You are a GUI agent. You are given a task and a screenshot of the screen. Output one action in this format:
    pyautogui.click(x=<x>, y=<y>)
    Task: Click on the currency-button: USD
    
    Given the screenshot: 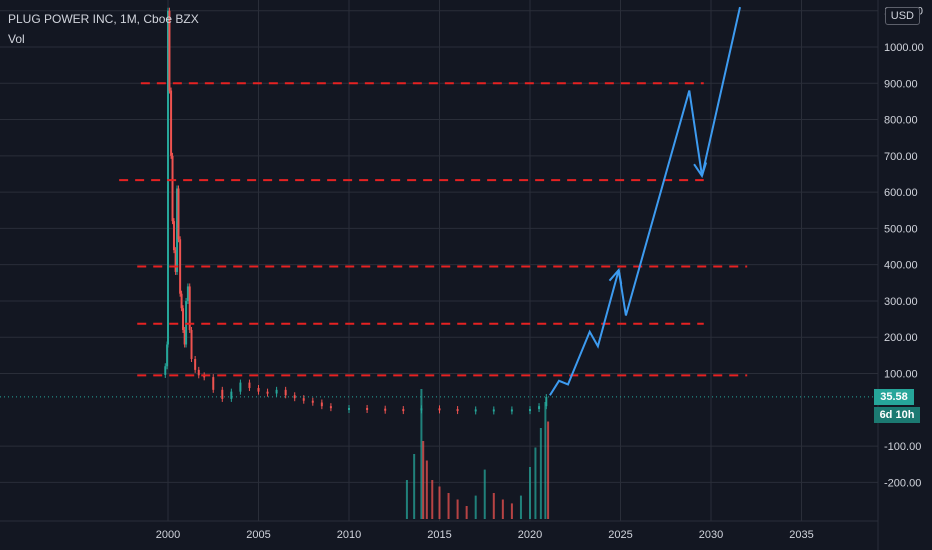 What is the action you would take?
    pyautogui.click(x=902, y=16)
    